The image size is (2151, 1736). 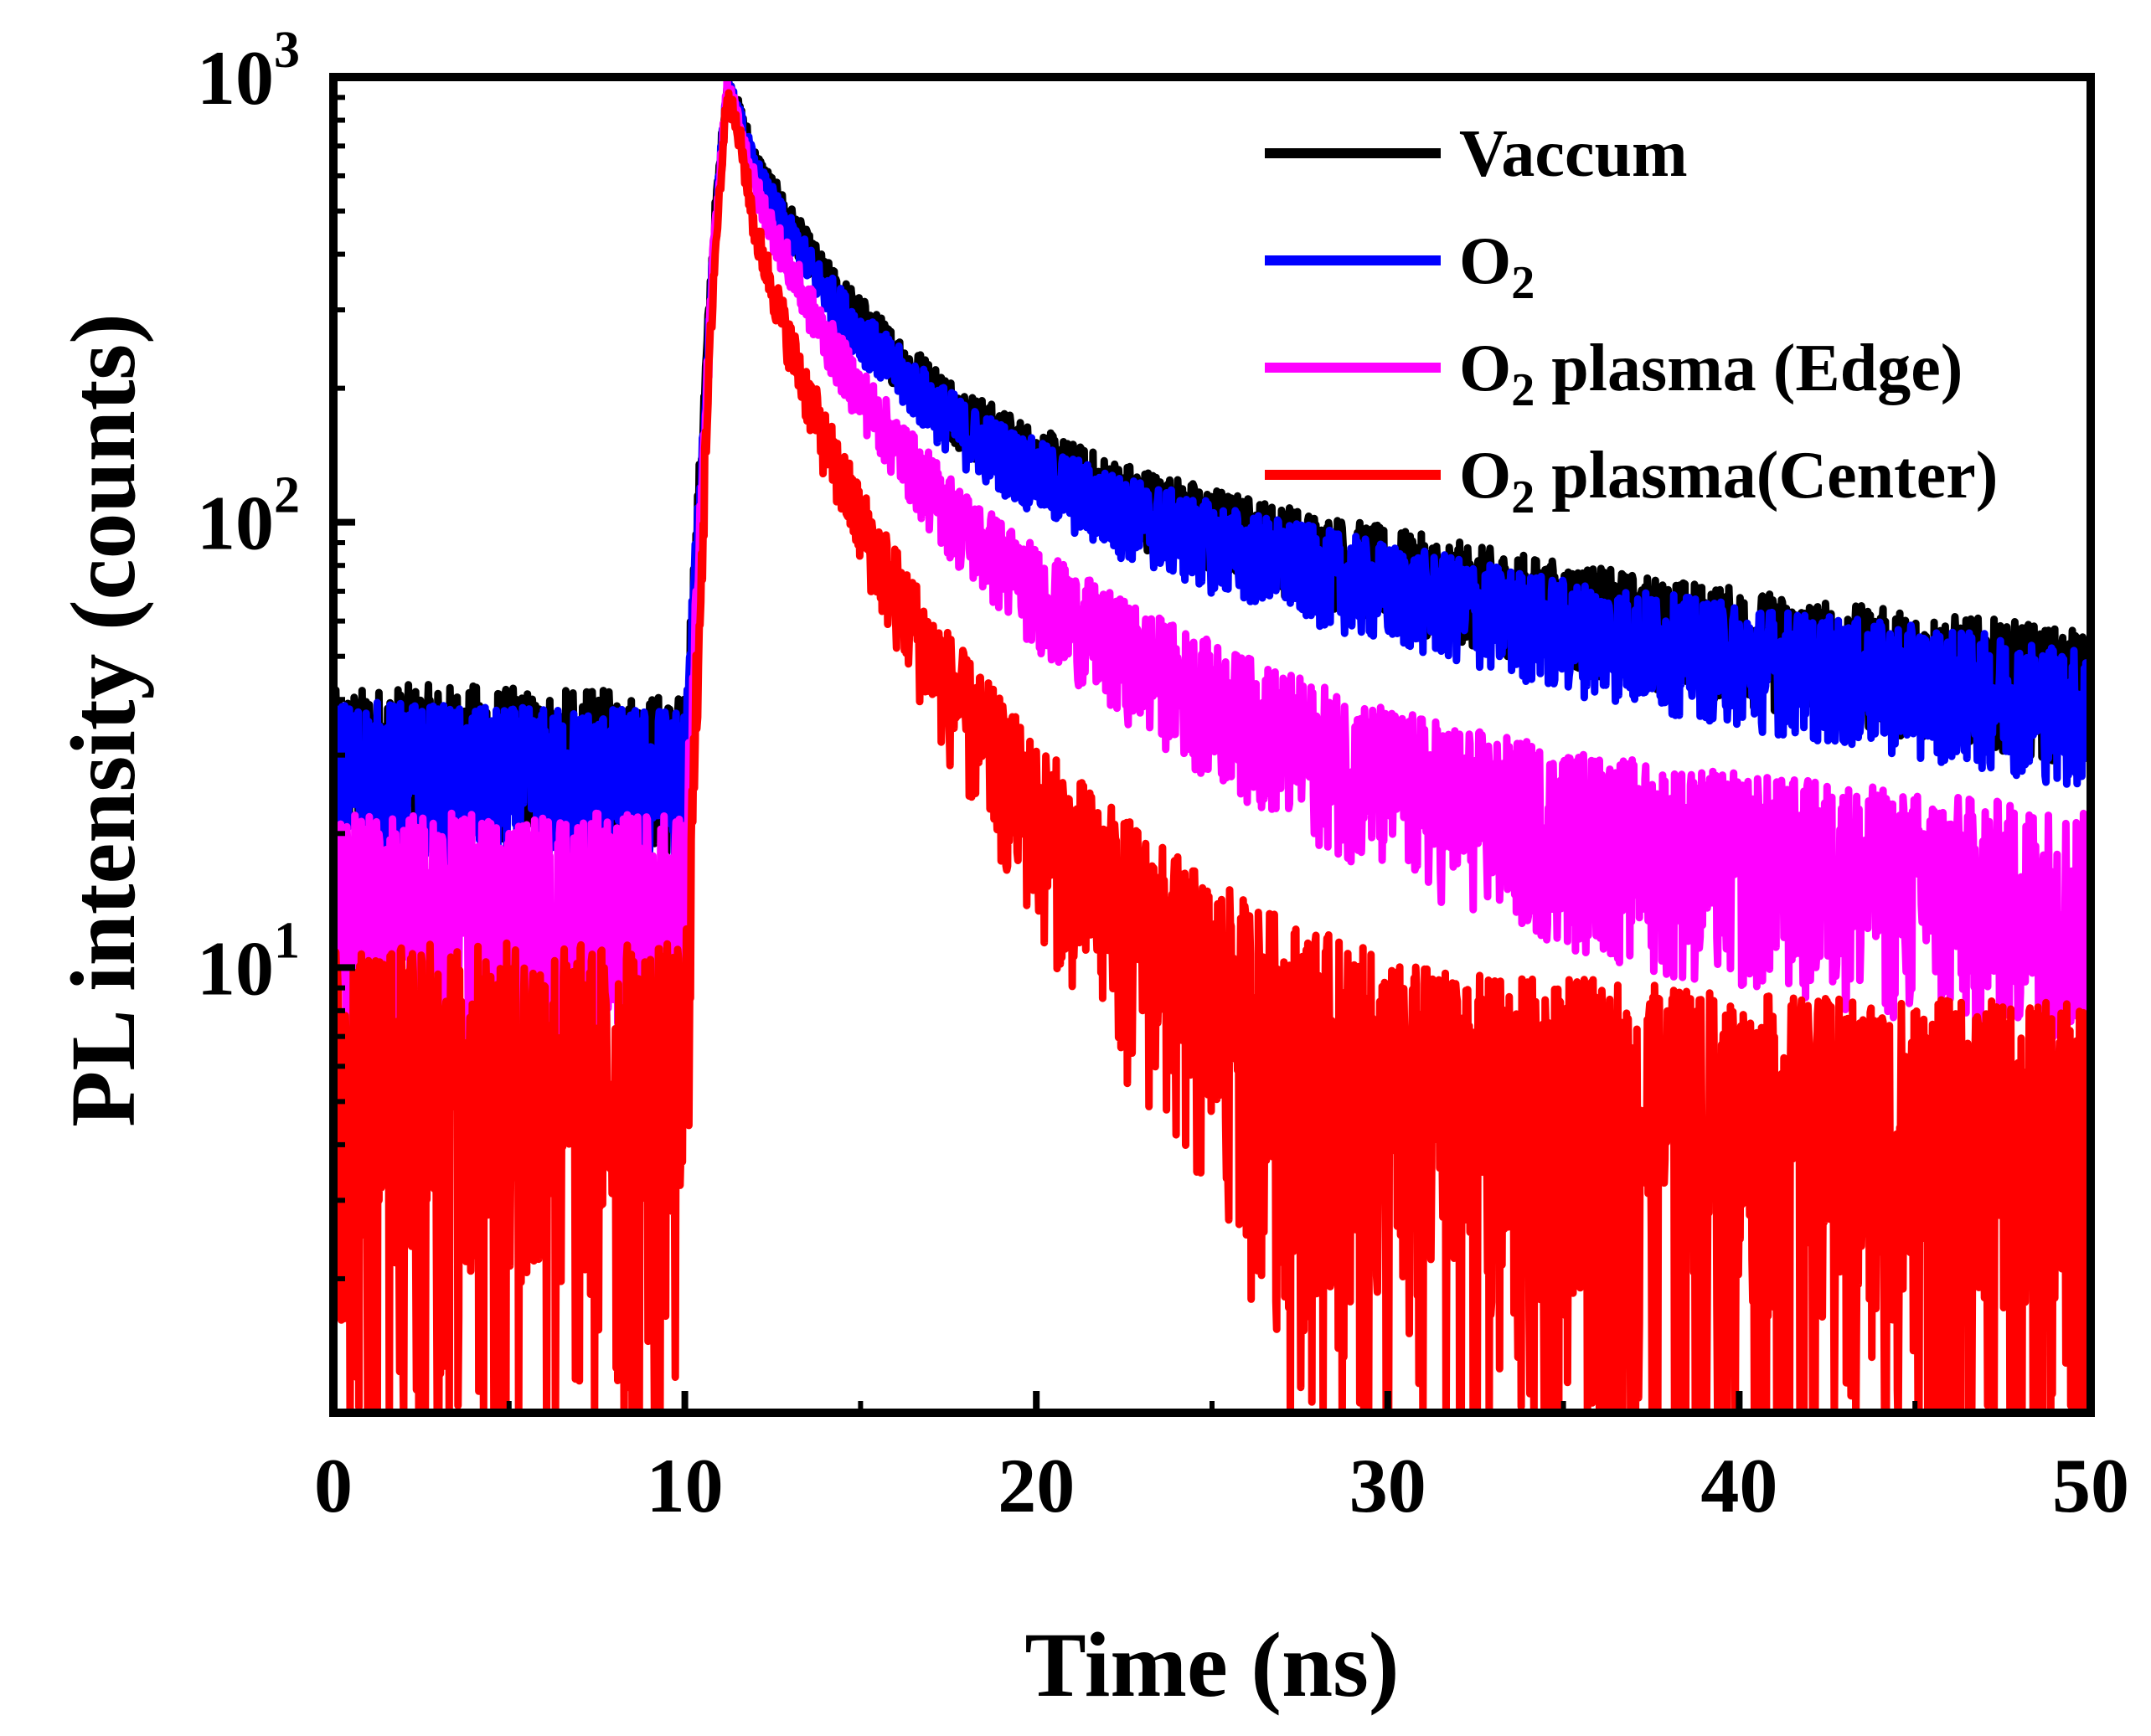 I want to click on x-tick-label: 40, so click(x=1738, y=1485).